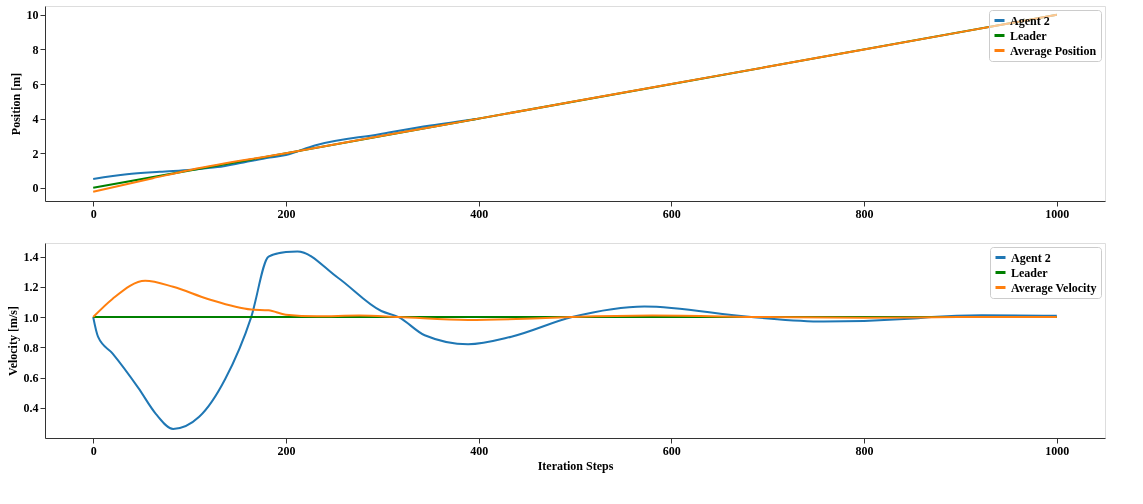  Describe the element at coordinates (35, 84) in the screenshot. I see `y-tick-label: 6` at that location.